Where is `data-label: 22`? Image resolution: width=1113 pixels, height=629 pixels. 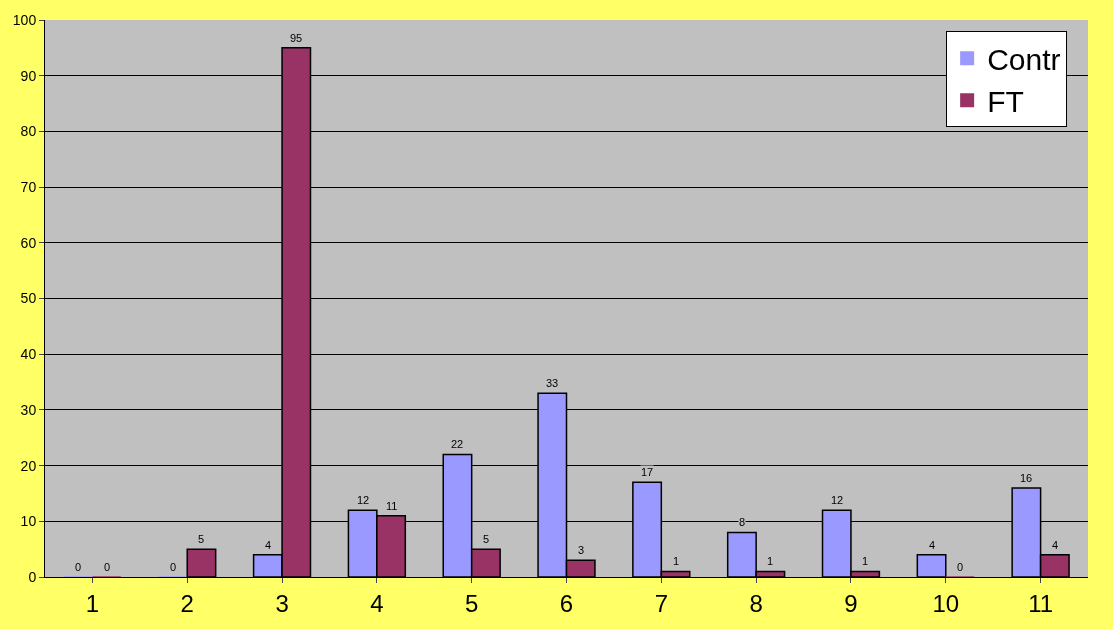
data-label: 22 is located at coordinates (457, 444).